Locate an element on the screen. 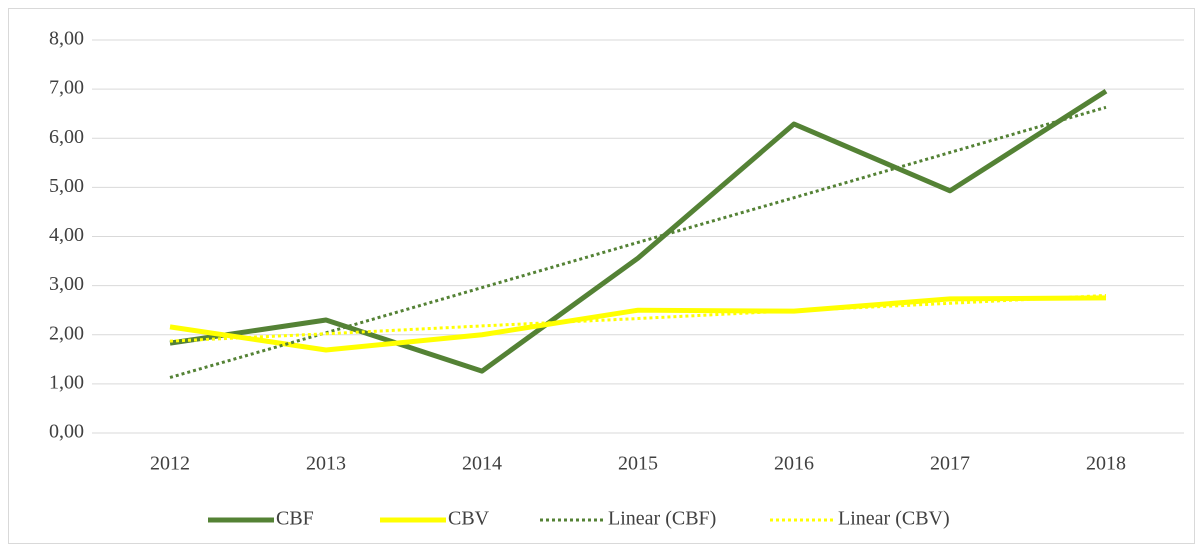 The height and width of the screenshot is (552, 1204). x-tick-label: 2018 is located at coordinates (1106, 464).